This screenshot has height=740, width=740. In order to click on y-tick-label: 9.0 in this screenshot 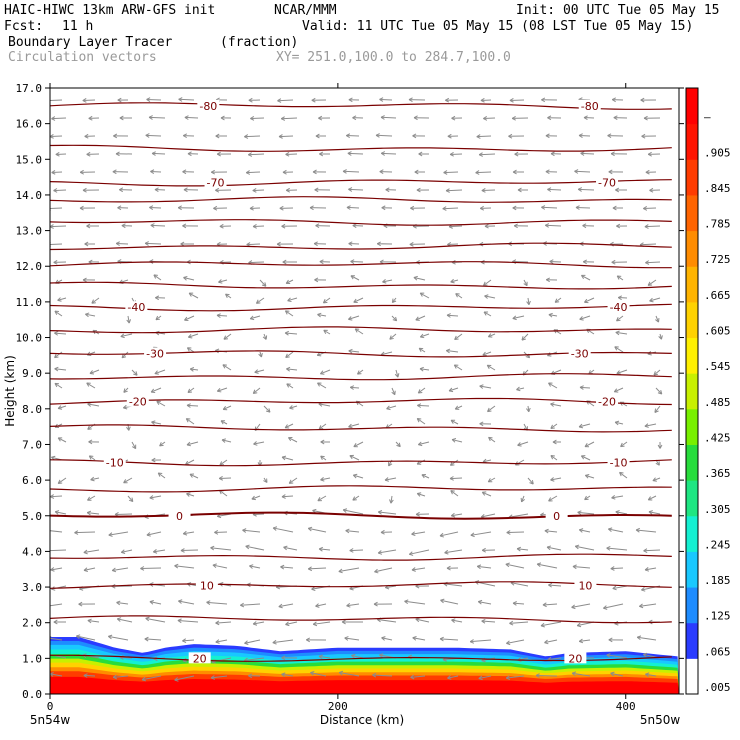, I will do `click(32, 373)`.